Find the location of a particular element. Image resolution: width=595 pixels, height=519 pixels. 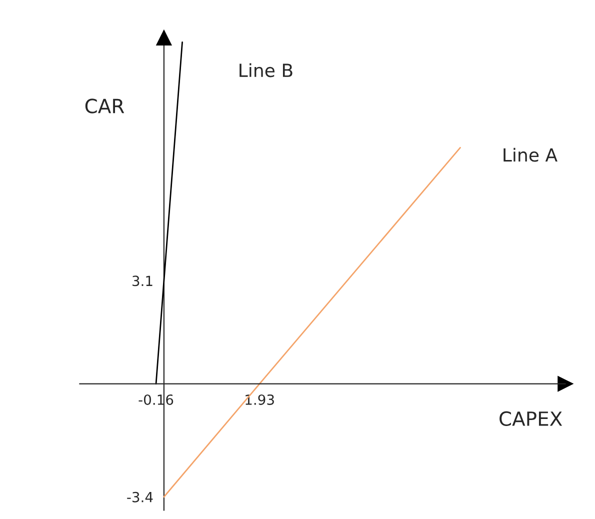

y-axis-title: CAR is located at coordinates (104, 106).